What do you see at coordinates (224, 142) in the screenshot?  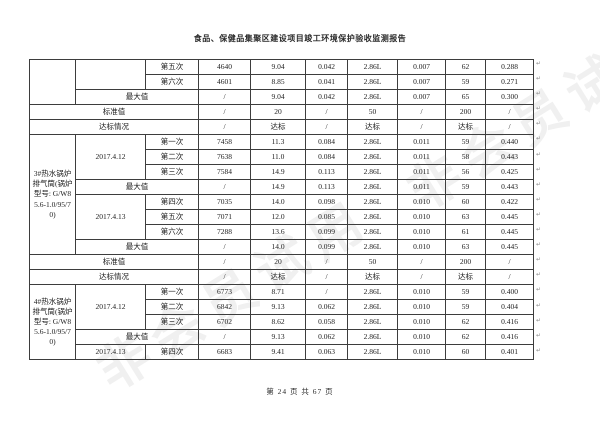 I see `table-cell: 7458` at bounding box center [224, 142].